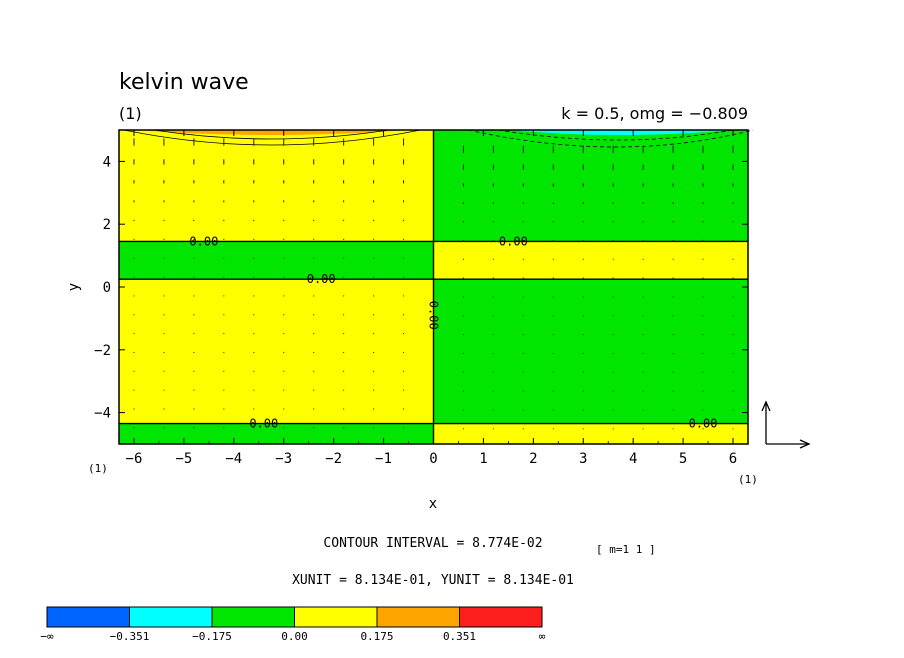  Describe the element at coordinates (786, 424) in the screenshot. I see `reference-vector-icon` at that location.